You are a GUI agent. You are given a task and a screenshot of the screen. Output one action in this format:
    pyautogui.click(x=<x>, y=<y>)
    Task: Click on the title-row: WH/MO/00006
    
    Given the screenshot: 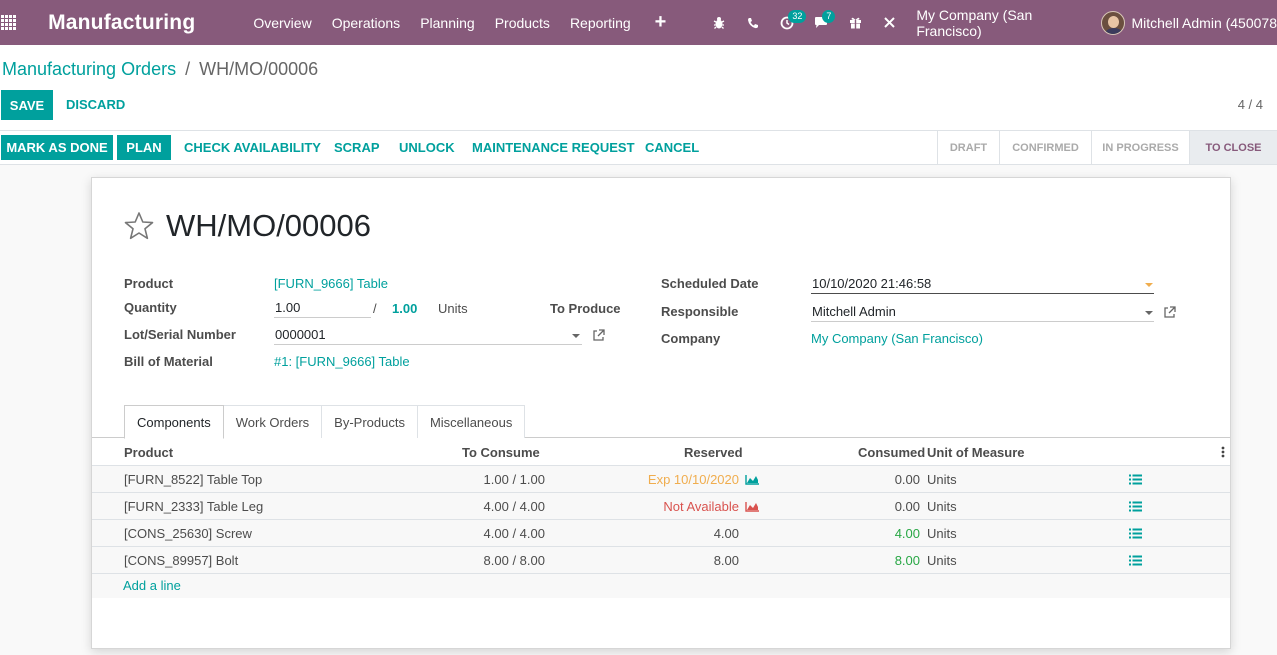 What is the action you would take?
    pyautogui.click(x=247, y=226)
    